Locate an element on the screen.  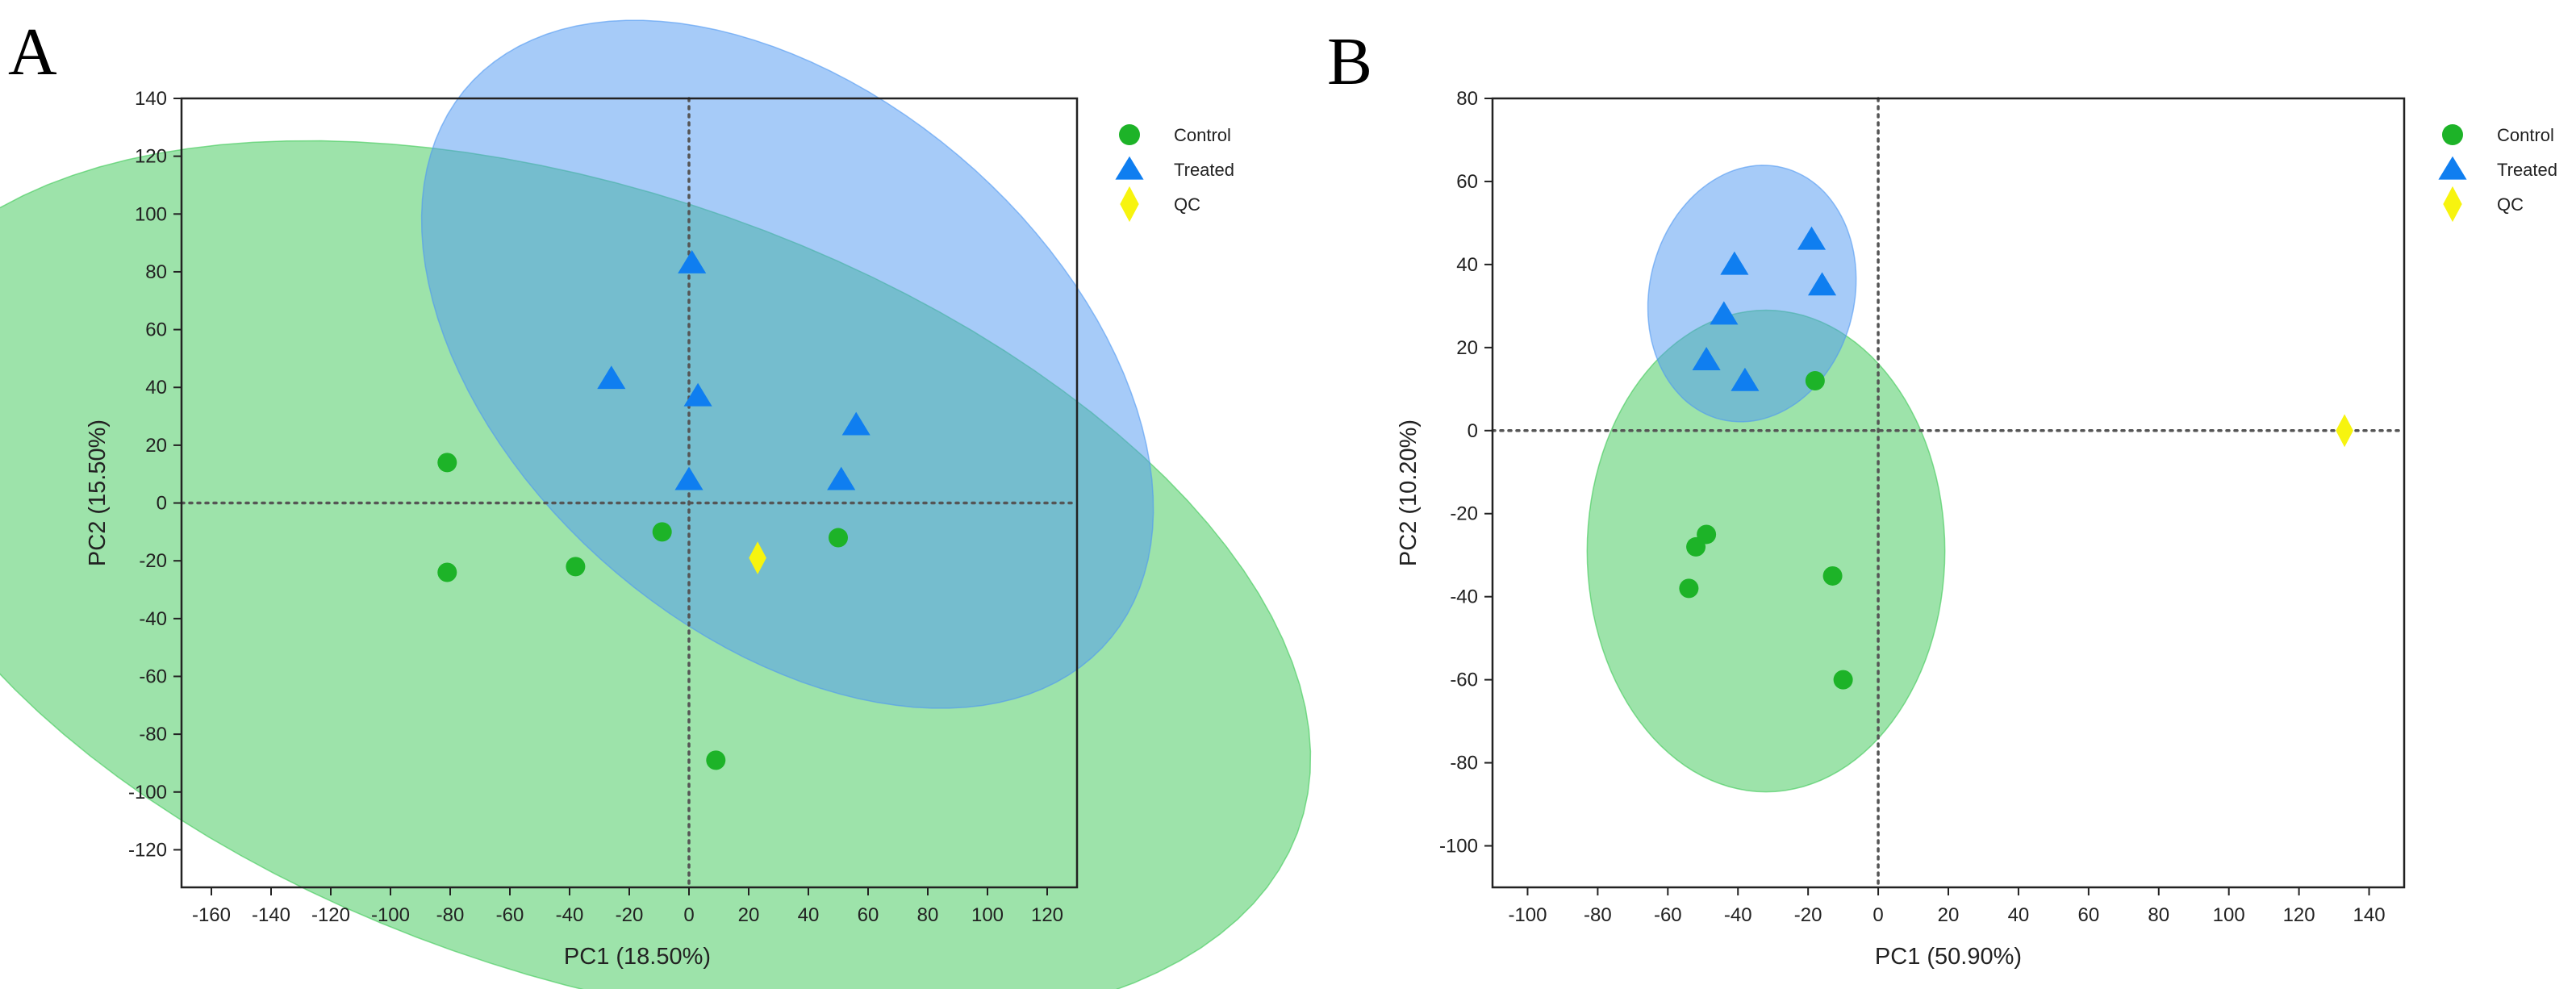
x-axis-title: PC1 (50.90%) is located at coordinates (1948, 957).